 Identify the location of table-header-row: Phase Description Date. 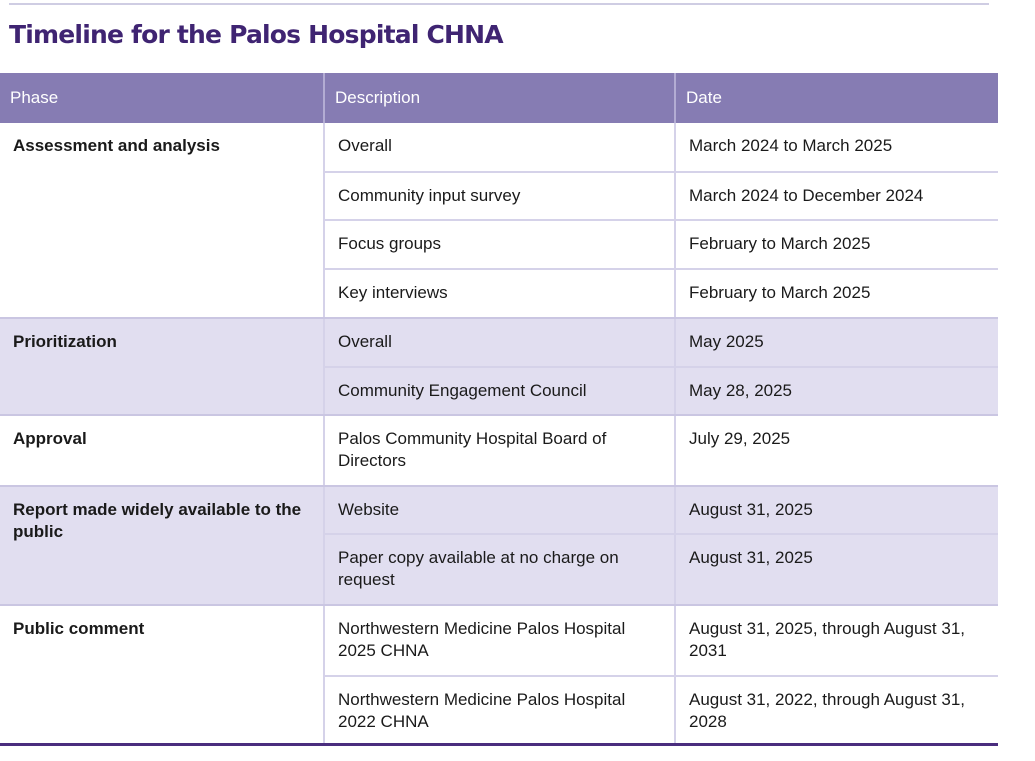
(499, 98).